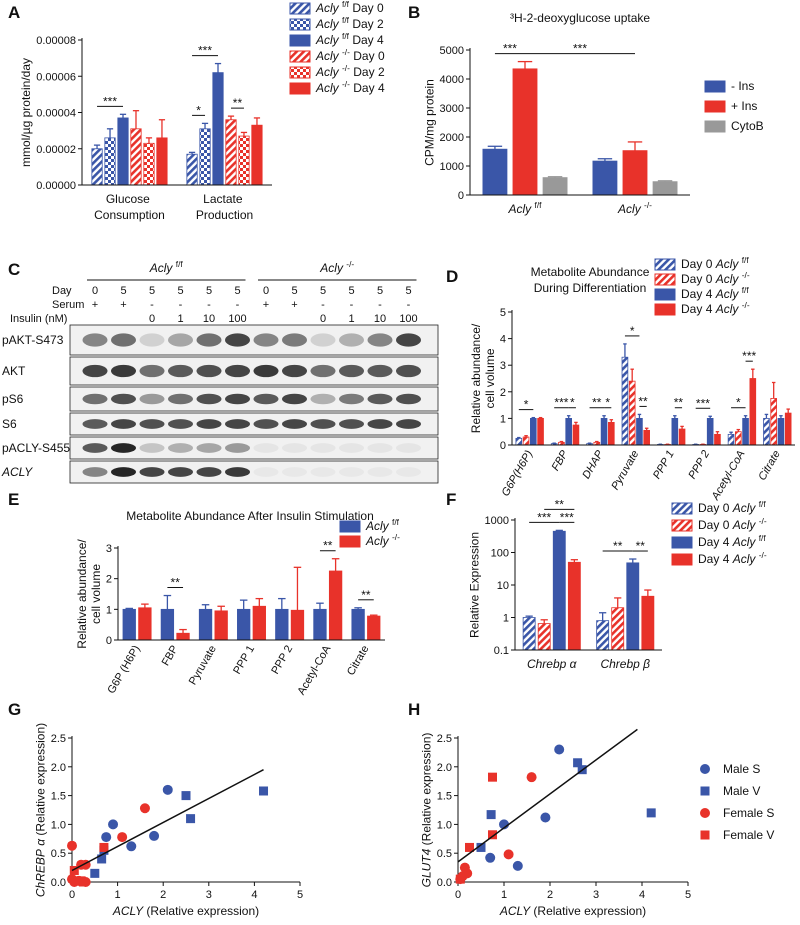 This screenshot has width=800, height=925. I want to click on x-tick-label: G6P (H6P), so click(123, 670).